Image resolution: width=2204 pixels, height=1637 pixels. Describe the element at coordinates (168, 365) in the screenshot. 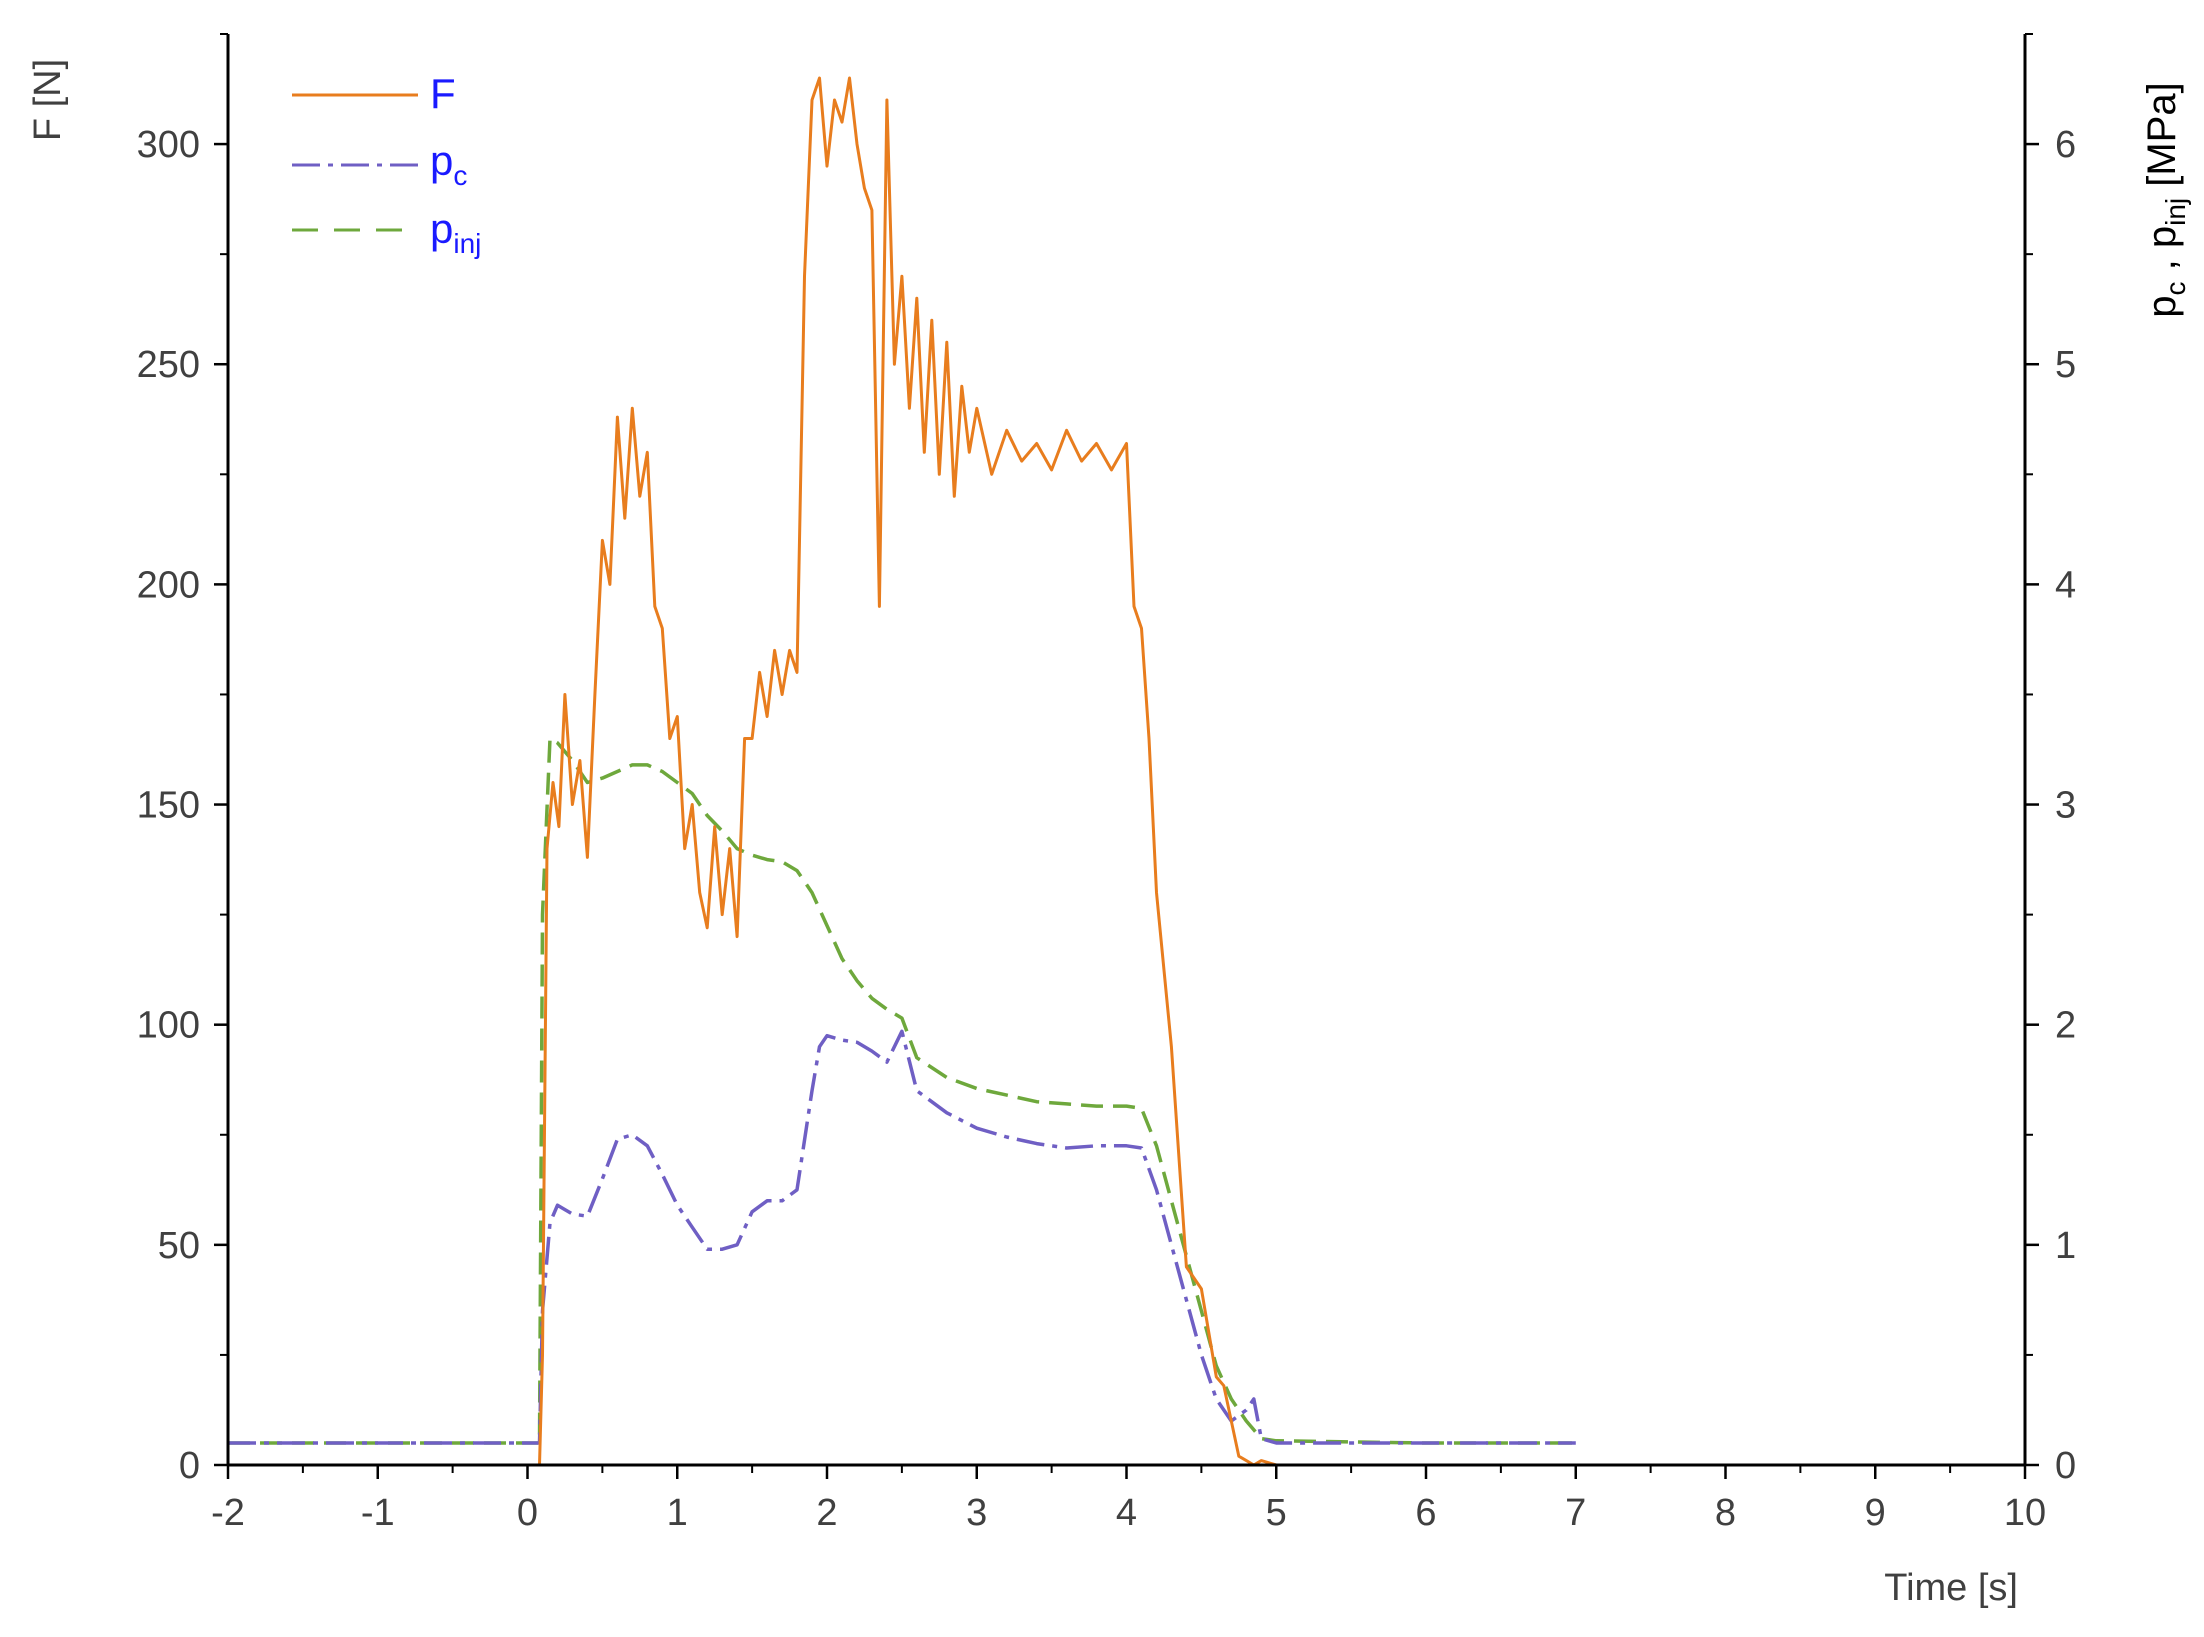

I see `y-left-tick-label: 250` at that location.